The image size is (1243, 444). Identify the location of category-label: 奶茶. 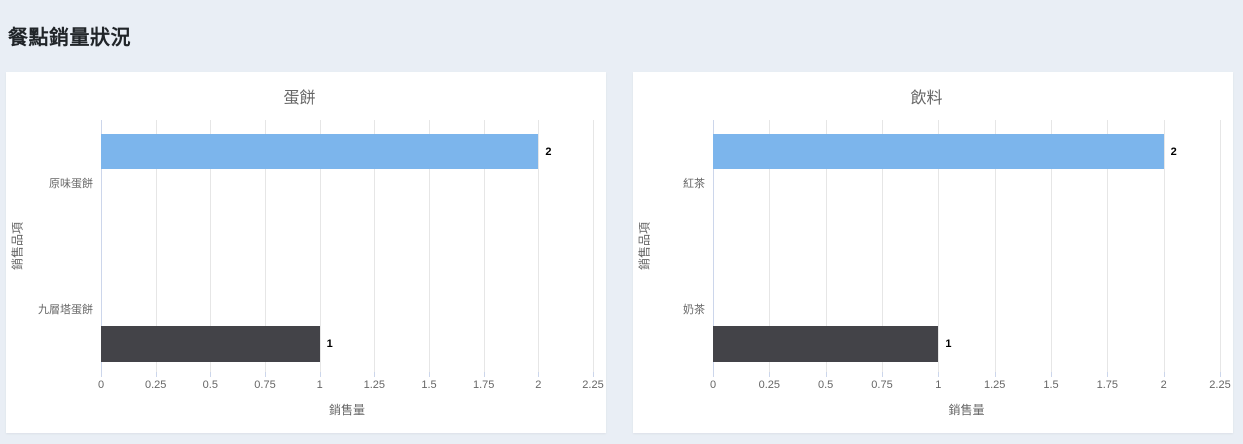
(694, 310).